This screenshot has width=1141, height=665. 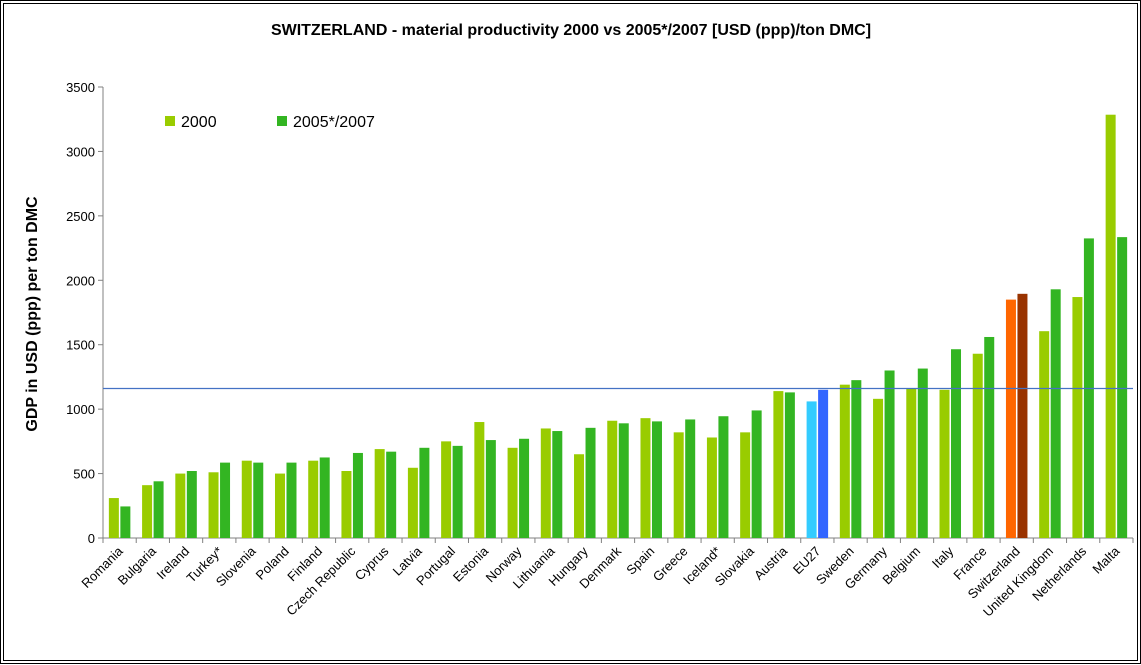 What do you see at coordinates (102, 567) in the screenshot?
I see `x-category-label: Romania` at bounding box center [102, 567].